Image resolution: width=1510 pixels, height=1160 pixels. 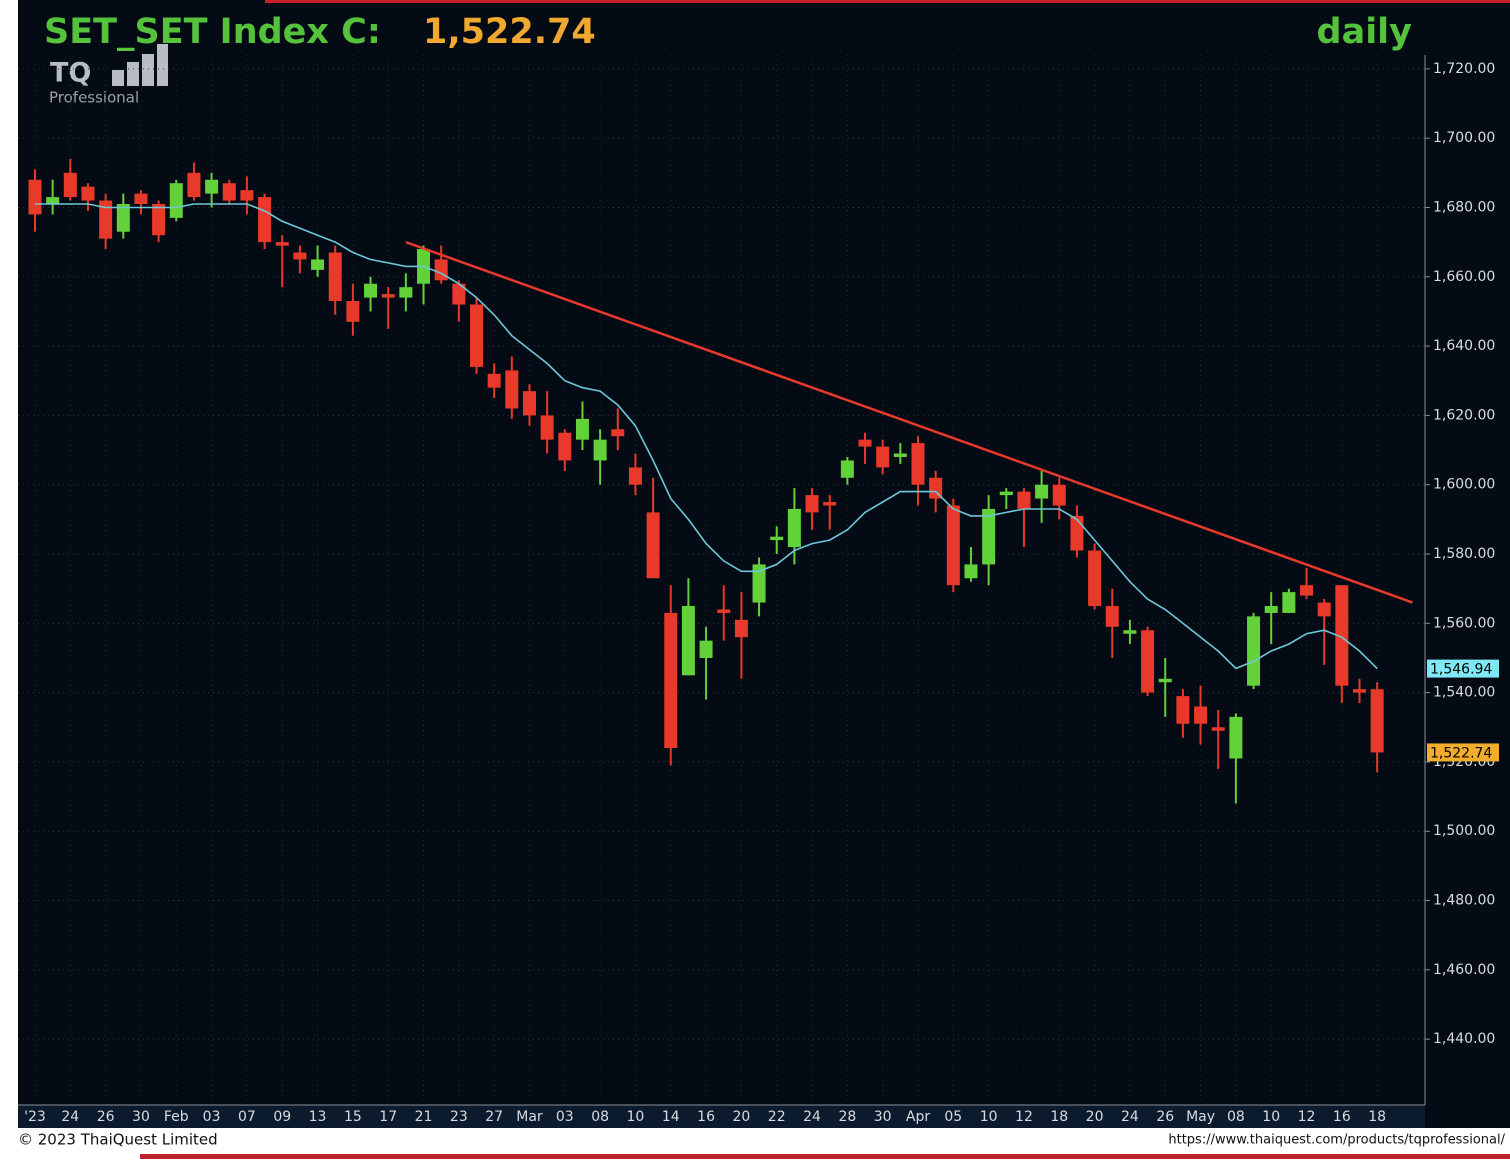 What do you see at coordinates (1464, 207) in the screenshot?
I see `y-tick-label: 1,680.00` at bounding box center [1464, 207].